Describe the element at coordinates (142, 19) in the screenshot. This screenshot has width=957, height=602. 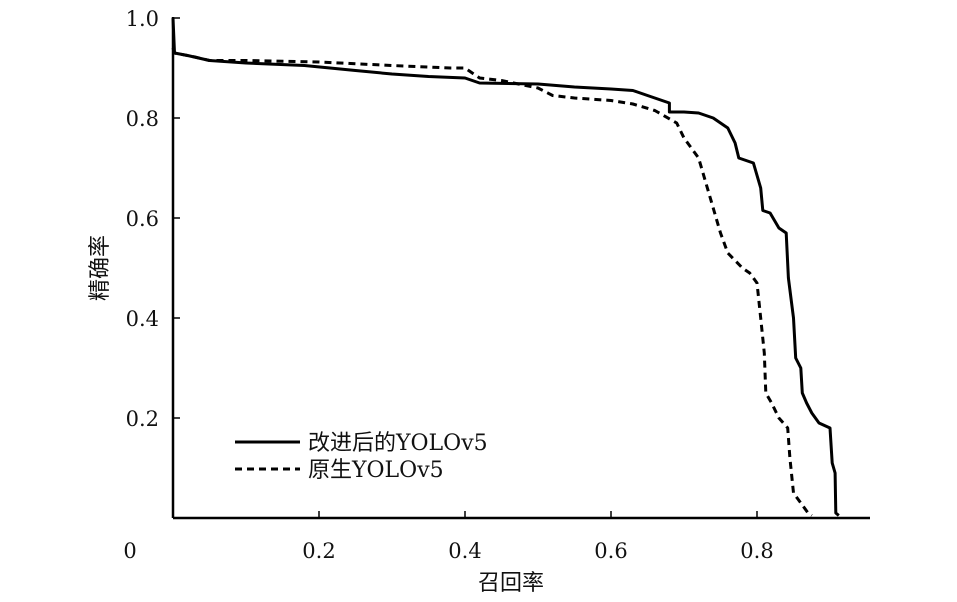
I see `y-tick-label: 1.0` at that location.